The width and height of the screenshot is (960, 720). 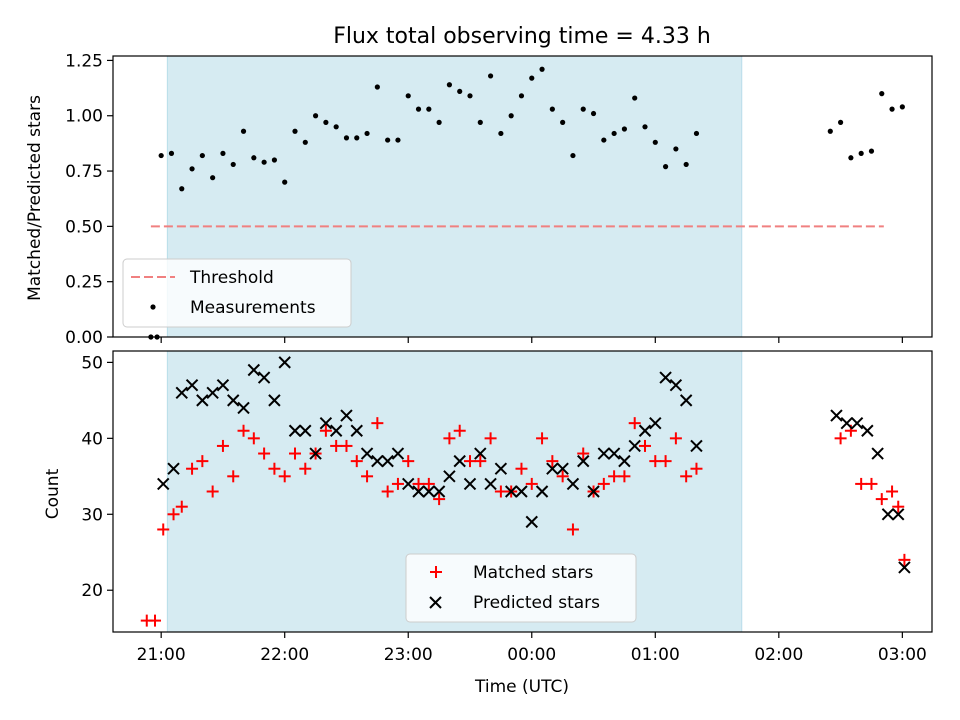 What do you see at coordinates (35, 198) in the screenshot?
I see `top-y-axis-label: Matched/Predicted stars` at bounding box center [35, 198].